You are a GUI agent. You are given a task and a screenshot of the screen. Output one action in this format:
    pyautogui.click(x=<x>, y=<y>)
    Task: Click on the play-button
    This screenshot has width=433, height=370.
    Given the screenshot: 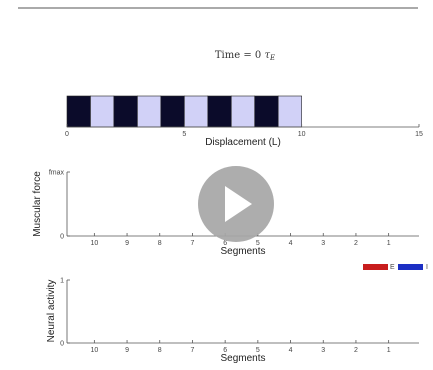 What is the action you would take?
    pyautogui.click(x=236, y=204)
    